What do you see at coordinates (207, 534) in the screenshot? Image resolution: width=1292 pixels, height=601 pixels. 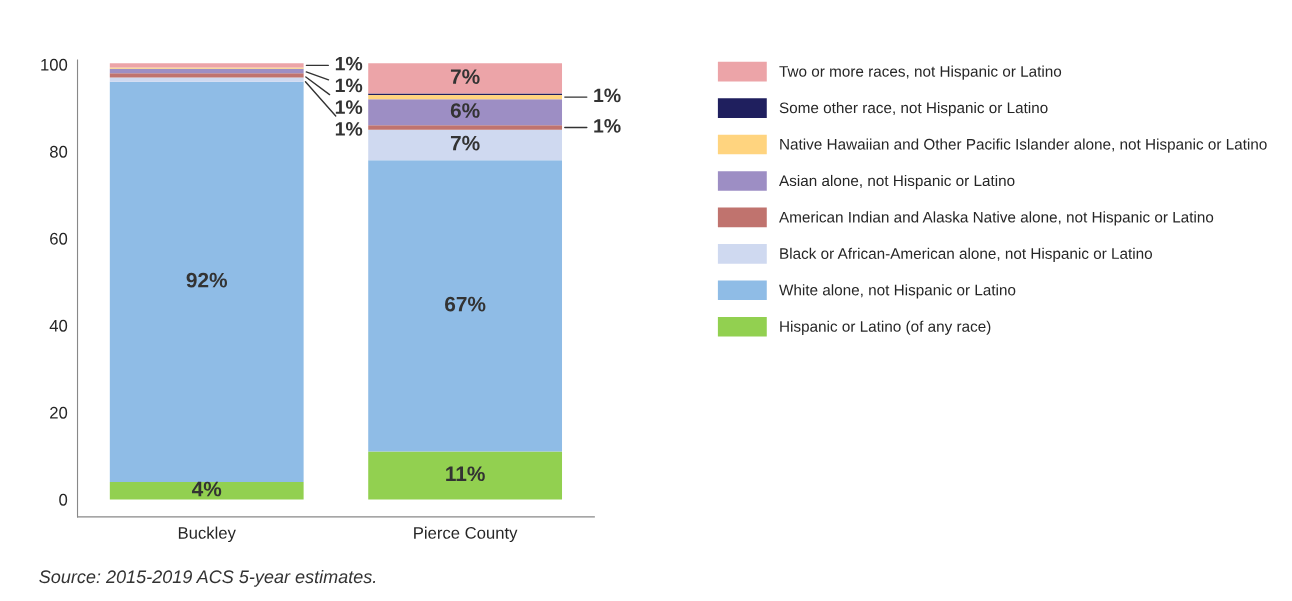 I see `x-tick-label: Buckley` at bounding box center [207, 534].